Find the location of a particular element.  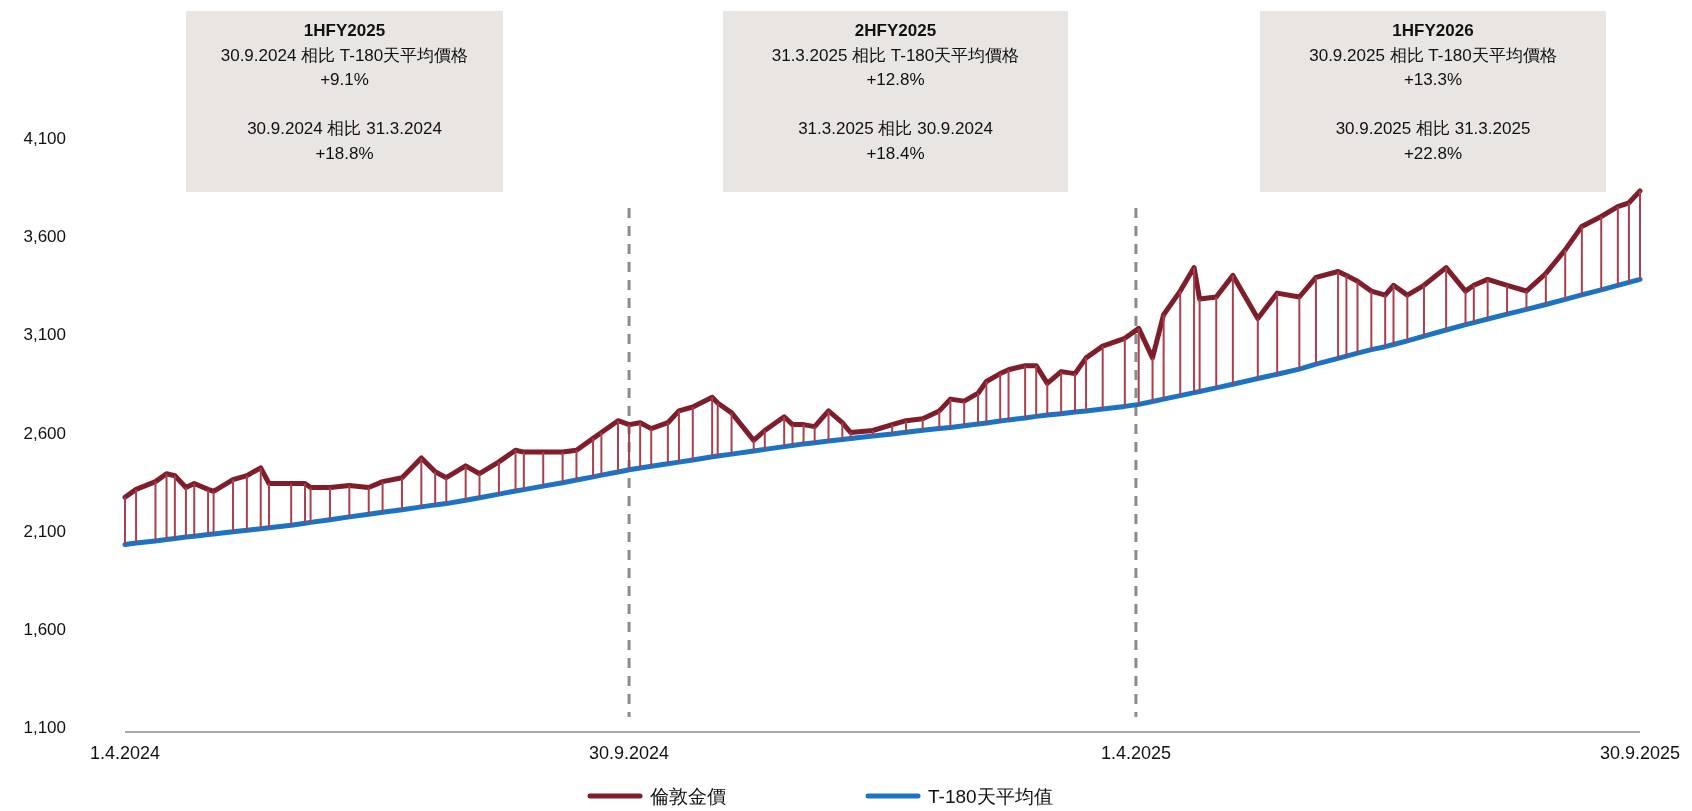

x-tick-label: 30.9.2024 is located at coordinates (629, 753).